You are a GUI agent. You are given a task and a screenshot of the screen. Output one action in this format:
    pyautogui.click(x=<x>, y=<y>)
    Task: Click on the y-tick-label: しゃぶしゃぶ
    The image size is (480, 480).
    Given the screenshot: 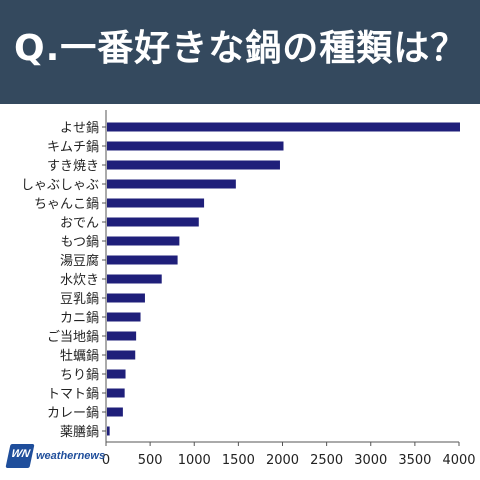 What is the action you would take?
    pyautogui.click(x=60, y=185)
    